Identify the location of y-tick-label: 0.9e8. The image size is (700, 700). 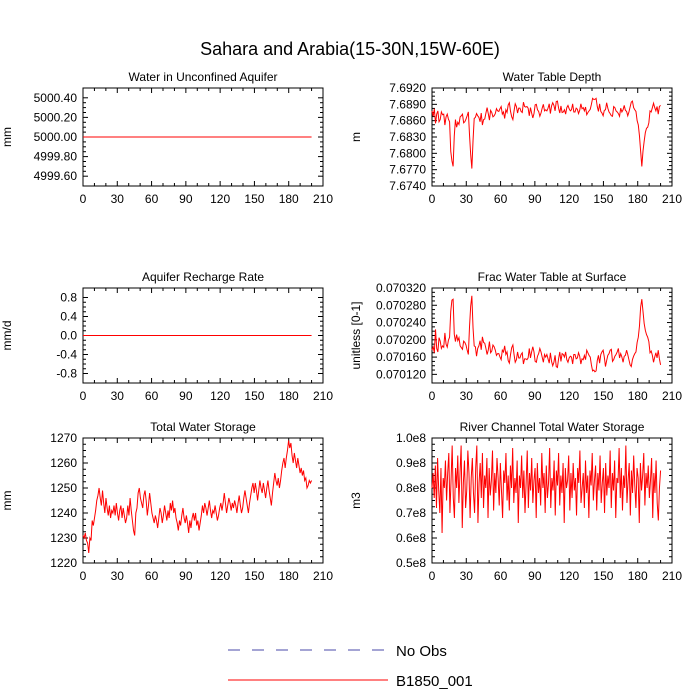
(411, 463).